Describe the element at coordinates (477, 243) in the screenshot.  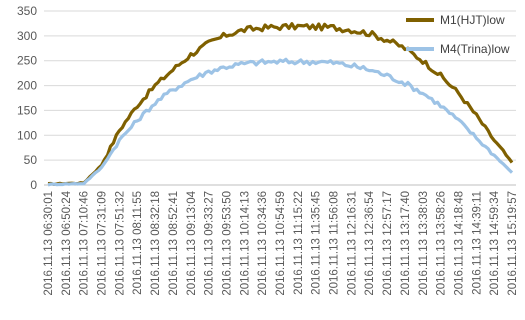
I see `x-tick-label: 2016.11.13 14:39:11` at that location.